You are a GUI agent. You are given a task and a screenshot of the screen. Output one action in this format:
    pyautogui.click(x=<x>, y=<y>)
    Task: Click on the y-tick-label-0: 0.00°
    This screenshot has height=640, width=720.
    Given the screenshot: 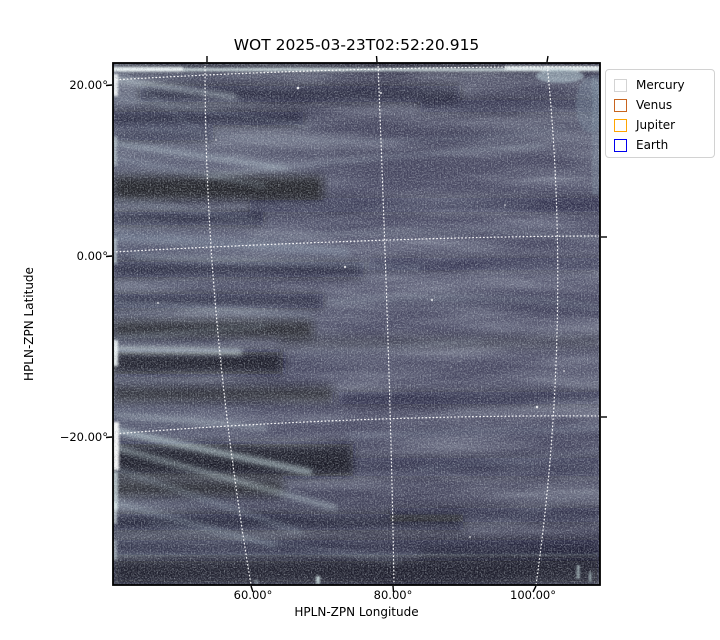 What is the action you would take?
    pyautogui.click(x=92, y=256)
    